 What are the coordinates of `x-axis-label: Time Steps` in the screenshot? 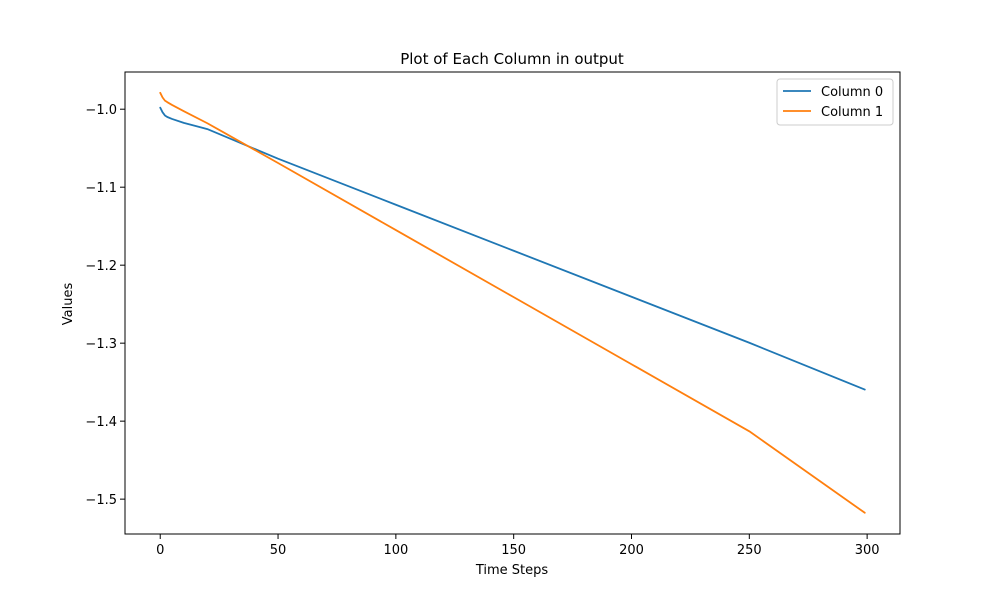 It's located at (512, 570).